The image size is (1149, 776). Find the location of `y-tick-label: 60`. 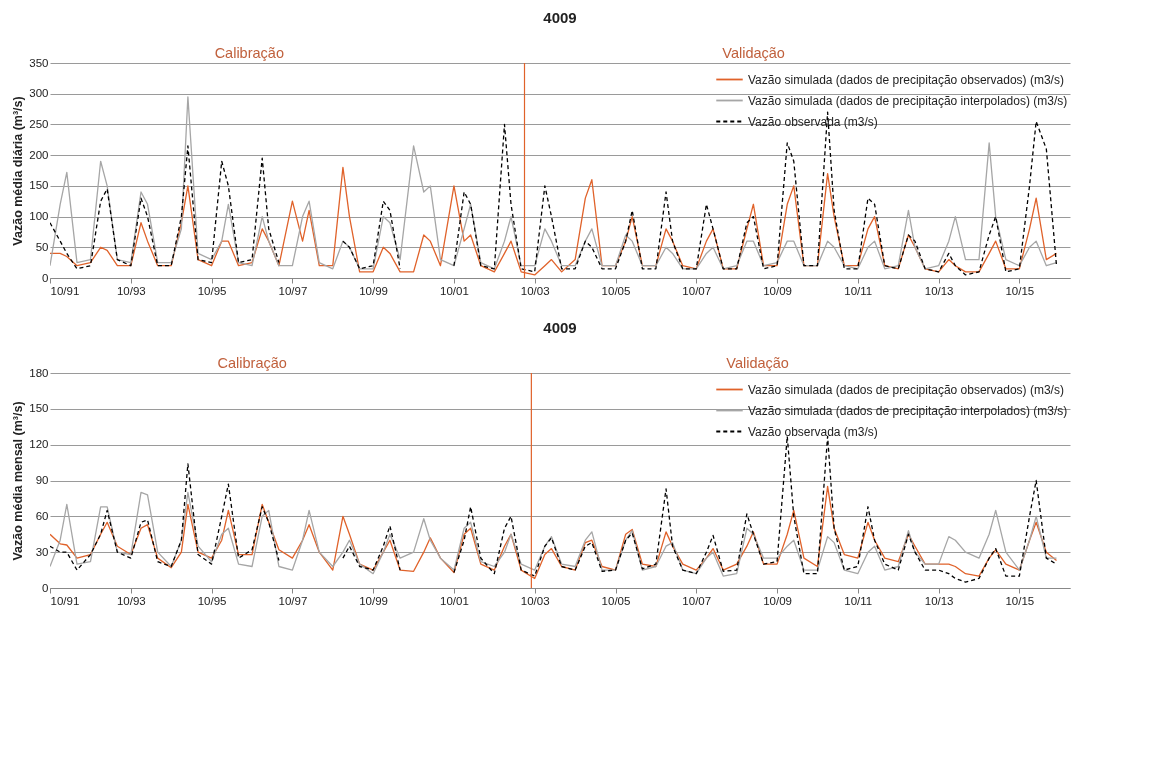

y-tick-label: 60 is located at coordinates (42, 515).